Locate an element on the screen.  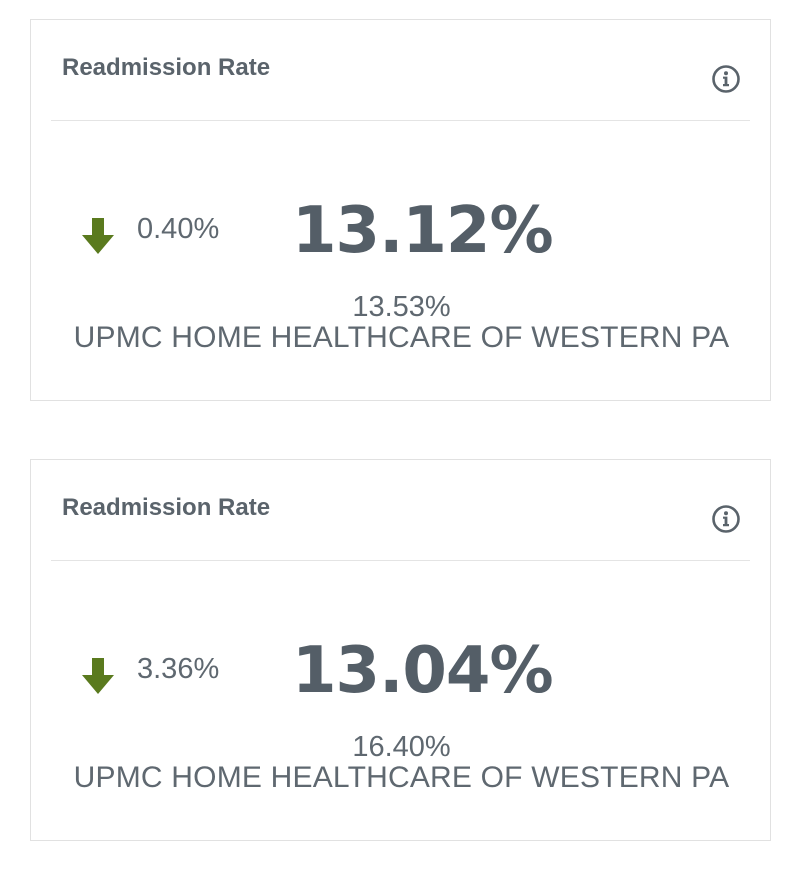
comparison-value: 16.40% is located at coordinates (401, 747).